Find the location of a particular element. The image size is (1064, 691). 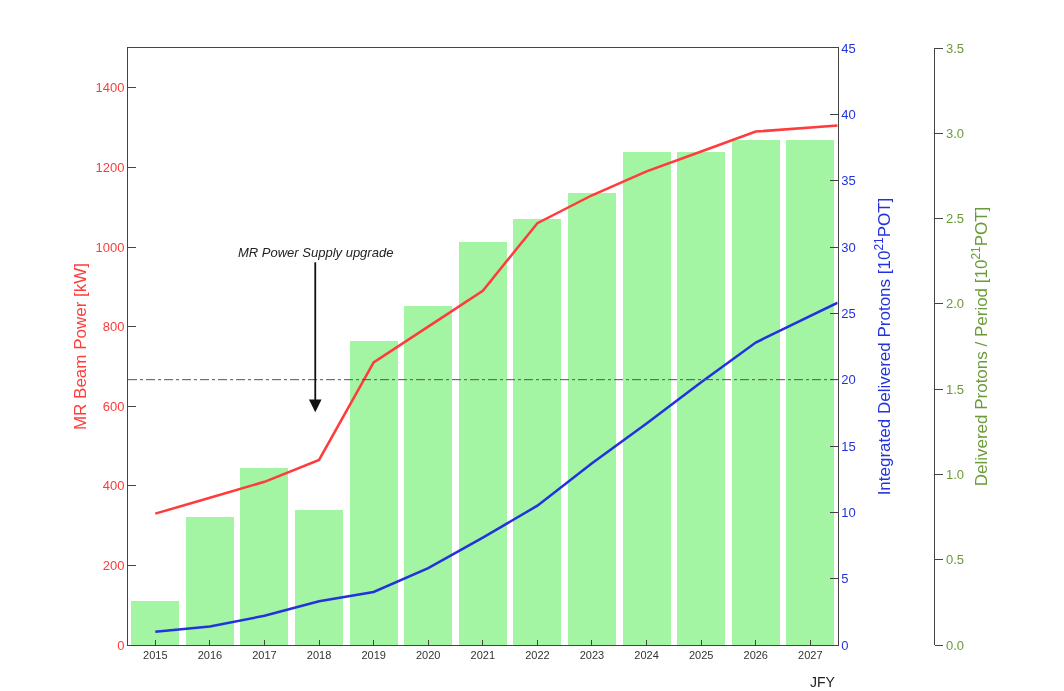

y3-tick-label: 3.5 is located at coordinates (955, 48).